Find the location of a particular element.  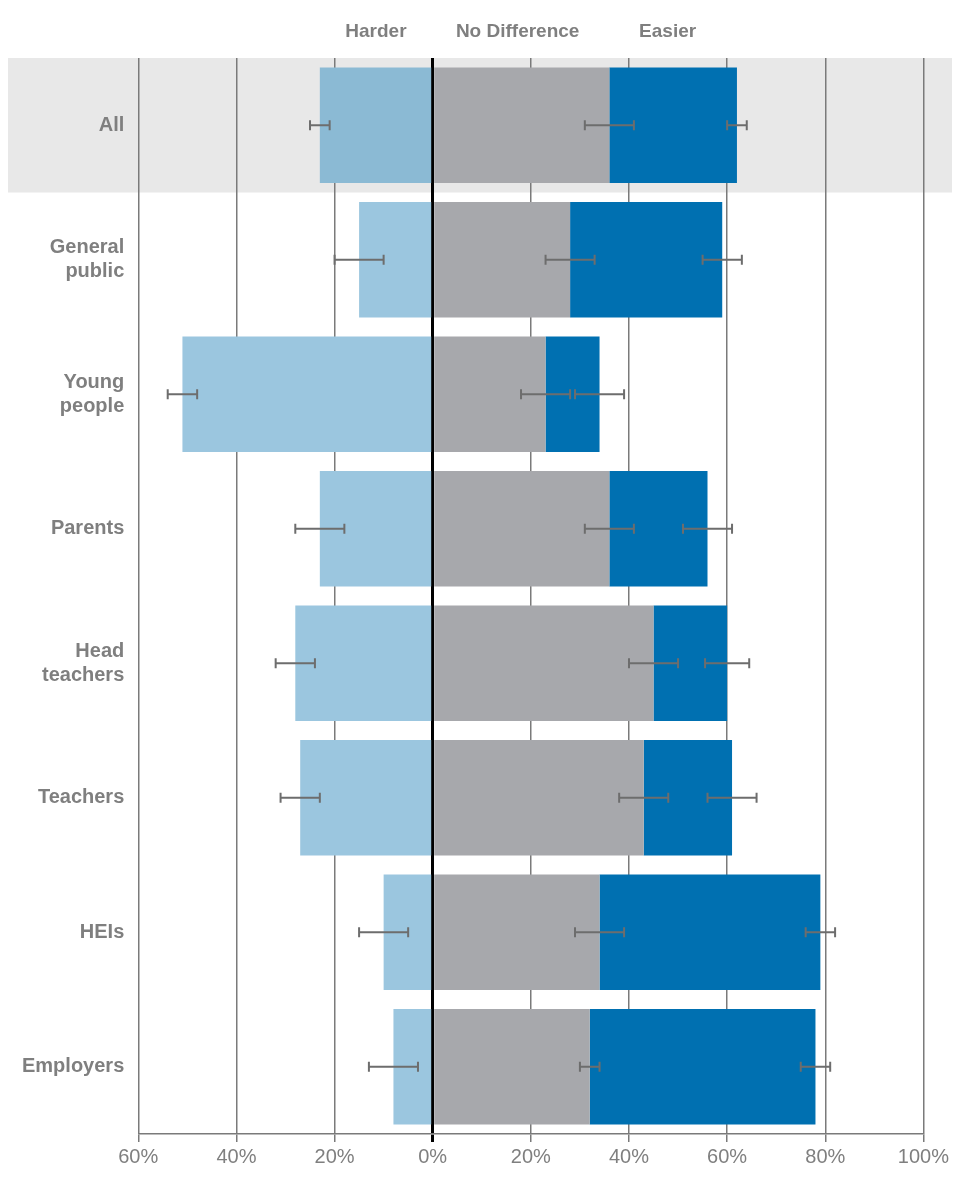

x-tick-label: 100% is located at coordinates (923, 1155).